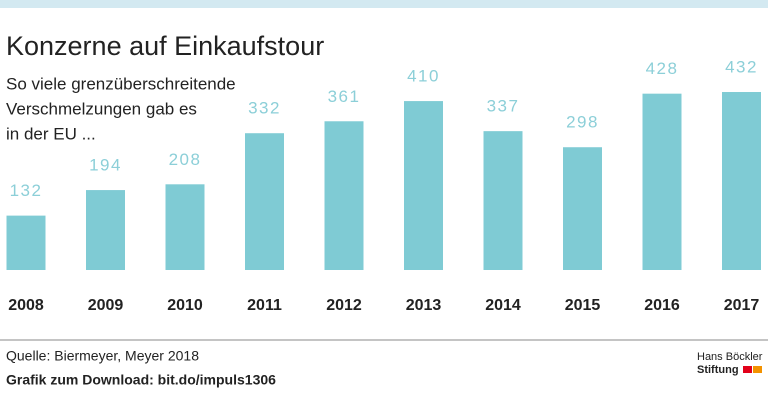  I want to click on logo-text: Hans Böckler, so click(730, 357).